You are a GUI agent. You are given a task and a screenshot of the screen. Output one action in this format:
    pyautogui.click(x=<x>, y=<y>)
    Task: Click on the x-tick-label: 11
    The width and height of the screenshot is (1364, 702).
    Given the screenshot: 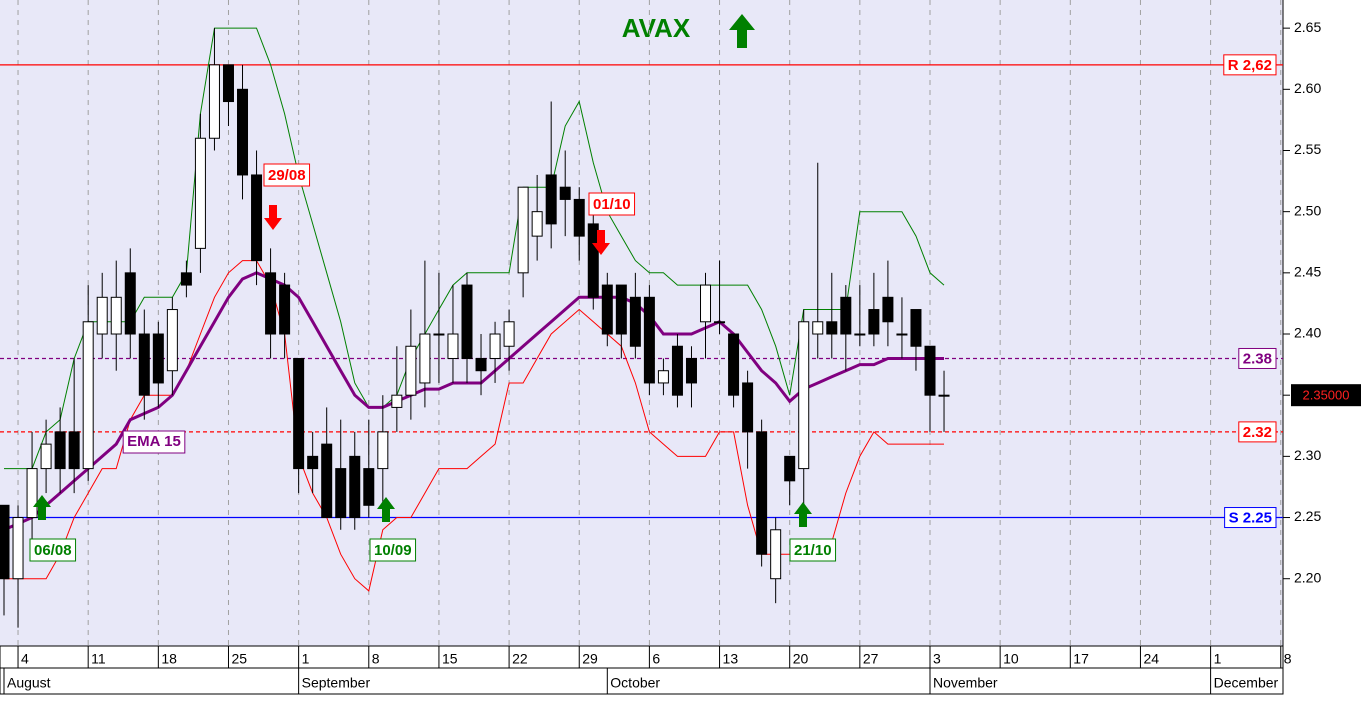 What is the action you would take?
    pyautogui.click(x=98, y=659)
    